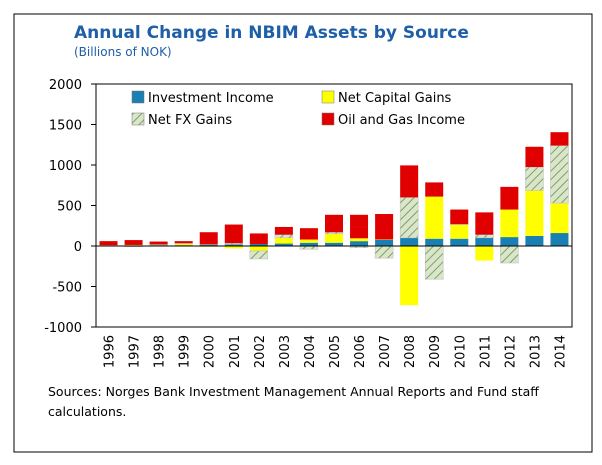 This screenshot has height=465, width=602. Describe the element at coordinates (135, 351) in the screenshot. I see `x-tick-label: 1997` at that location.